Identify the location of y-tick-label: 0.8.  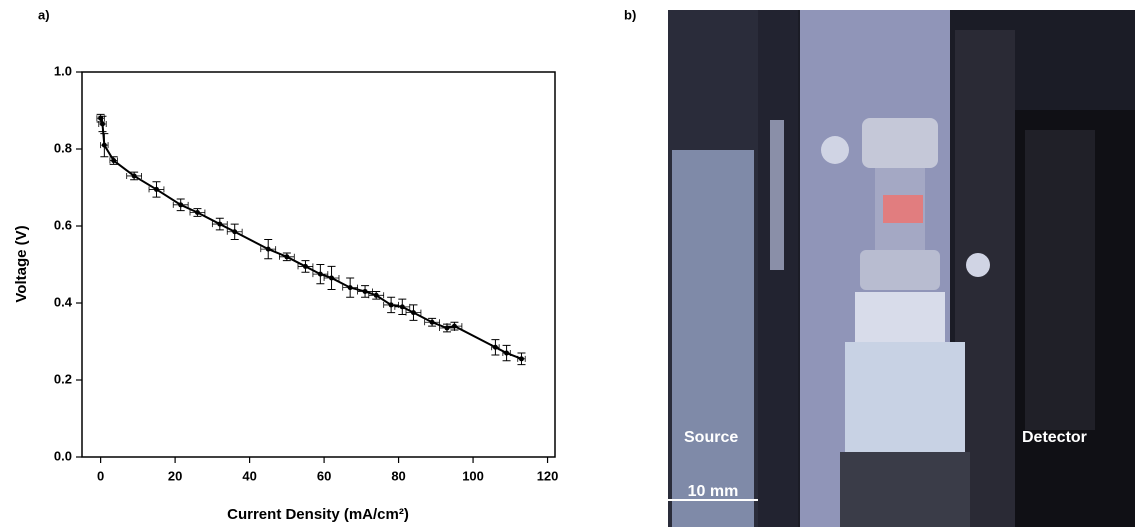
(63, 147).